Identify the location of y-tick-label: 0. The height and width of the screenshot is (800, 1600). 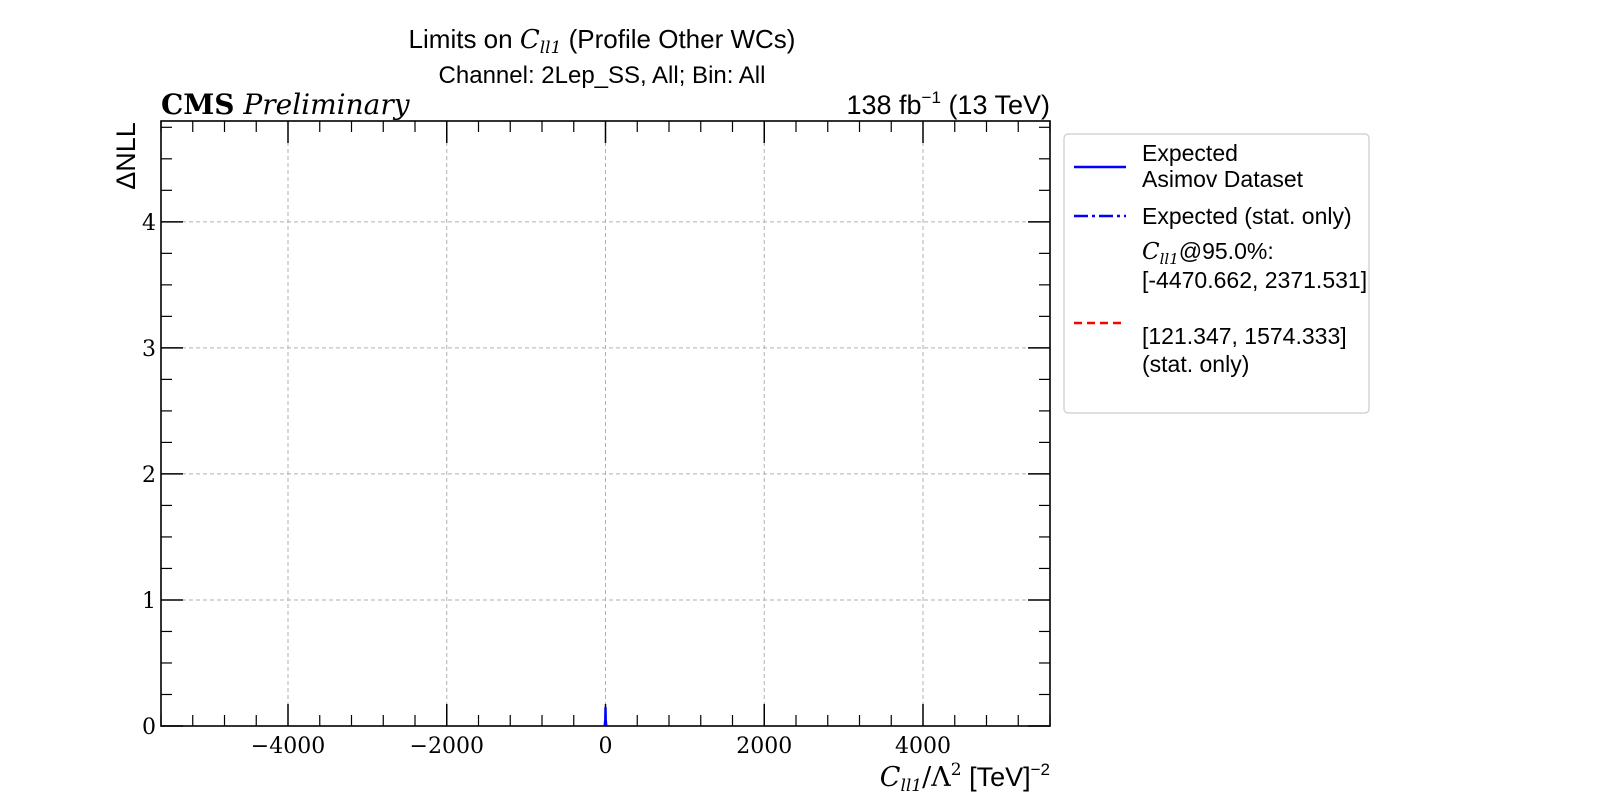
(149, 727).